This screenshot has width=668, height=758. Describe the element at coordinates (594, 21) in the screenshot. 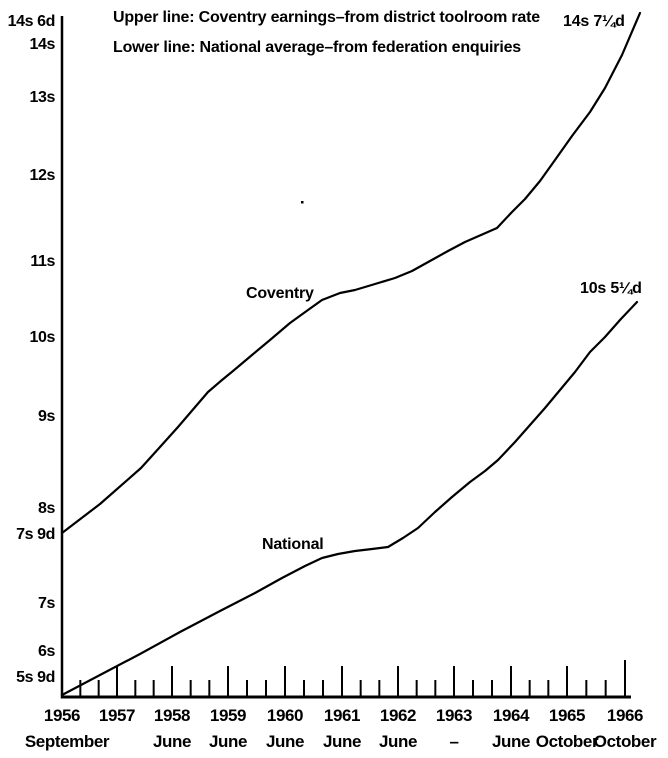

I see `coventry-end-value-label: 14s 7¼d` at that location.